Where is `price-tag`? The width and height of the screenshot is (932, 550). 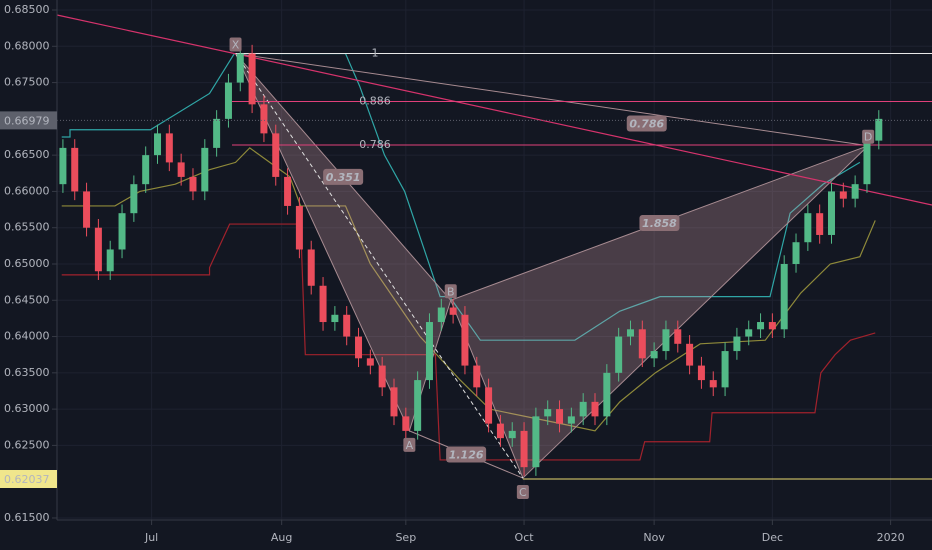
price-tag is located at coordinates (28, 479).